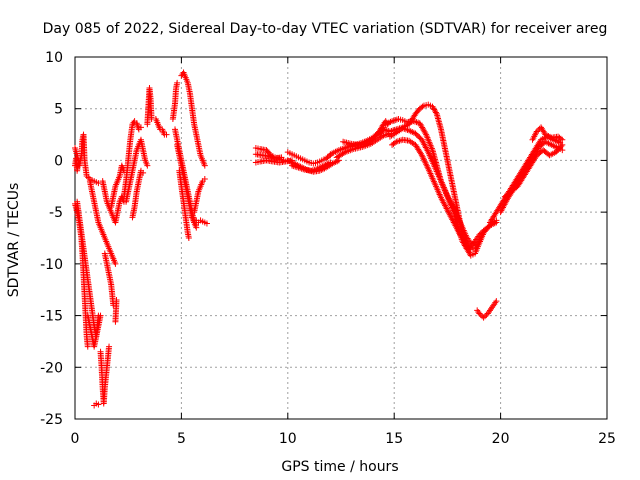 The width and height of the screenshot is (640, 480). What do you see at coordinates (339, 467) in the screenshot?
I see `x-axis-label: GPS time / hours` at bounding box center [339, 467].